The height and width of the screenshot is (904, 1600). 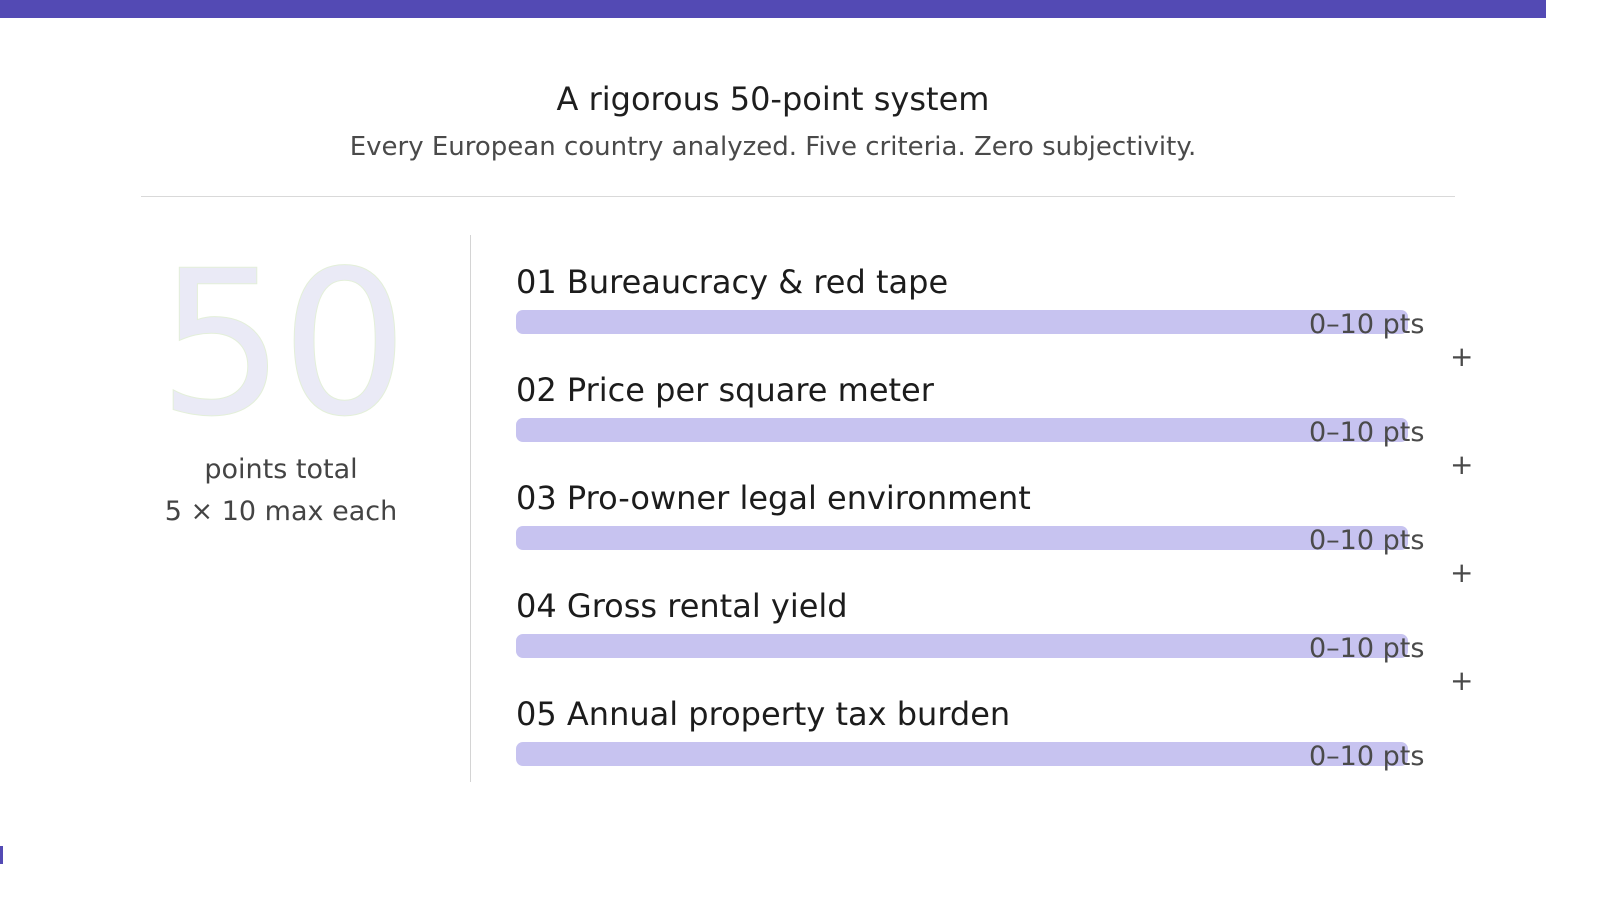 What do you see at coordinates (798, 196) in the screenshot?
I see `header-divider` at bounding box center [798, 196].